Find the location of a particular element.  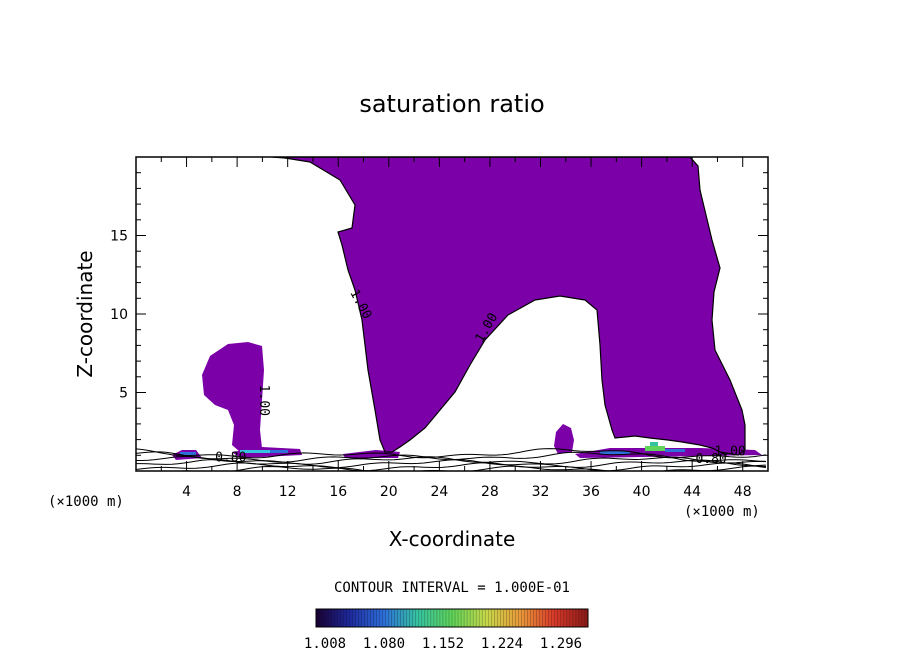

x-tick-label: 32 is located at coordinates (541, 492).